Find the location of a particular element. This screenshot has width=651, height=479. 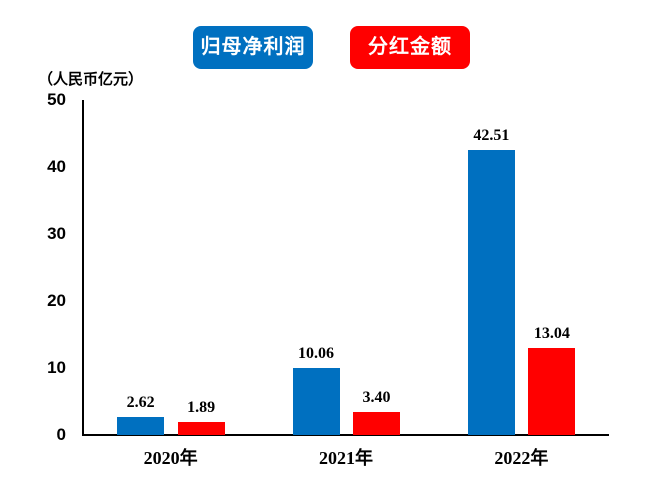

bar-value-label: 10.06 is located at coordinates (316, 353).